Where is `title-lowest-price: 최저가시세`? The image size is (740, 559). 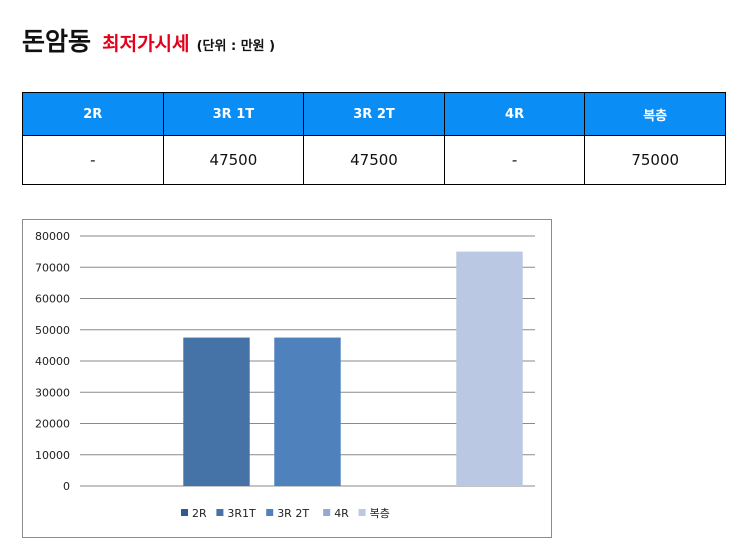
title-lowest-price: 최저가시세 is located at coordinates (146, 44).